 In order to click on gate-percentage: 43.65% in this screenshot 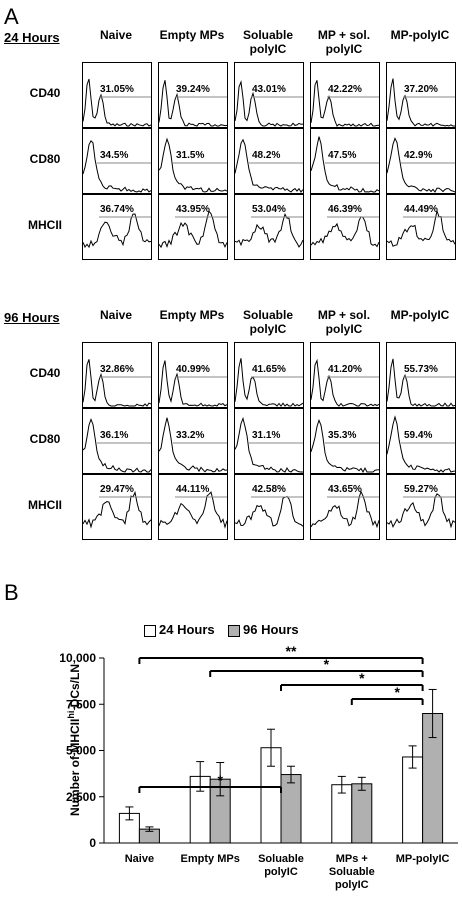, I will do `click(345, 489)`.